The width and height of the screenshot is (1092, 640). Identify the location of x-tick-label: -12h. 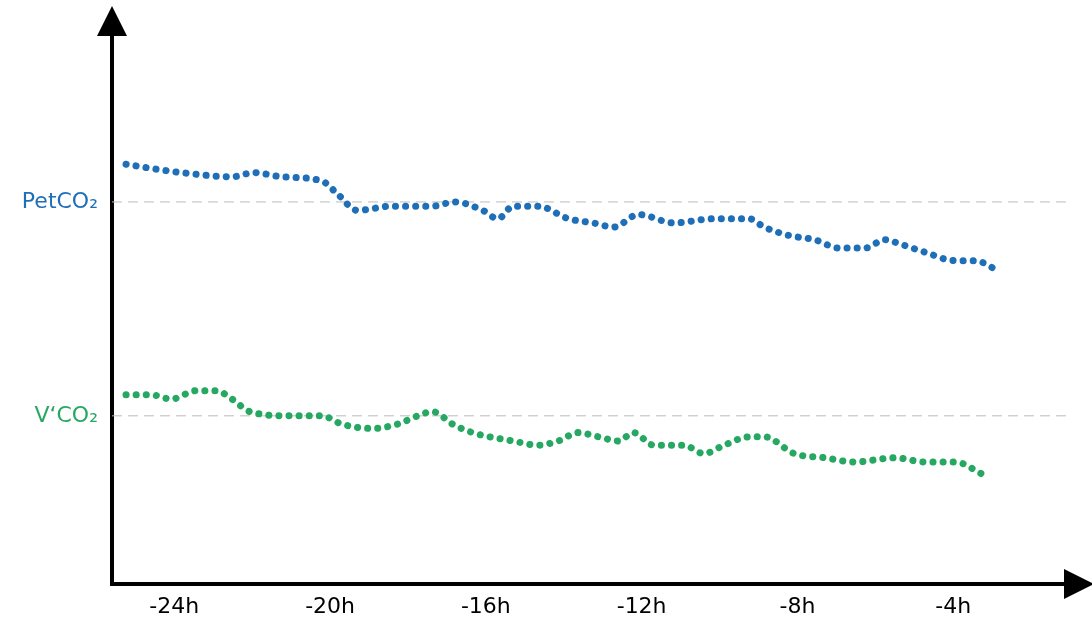
(641, 605).